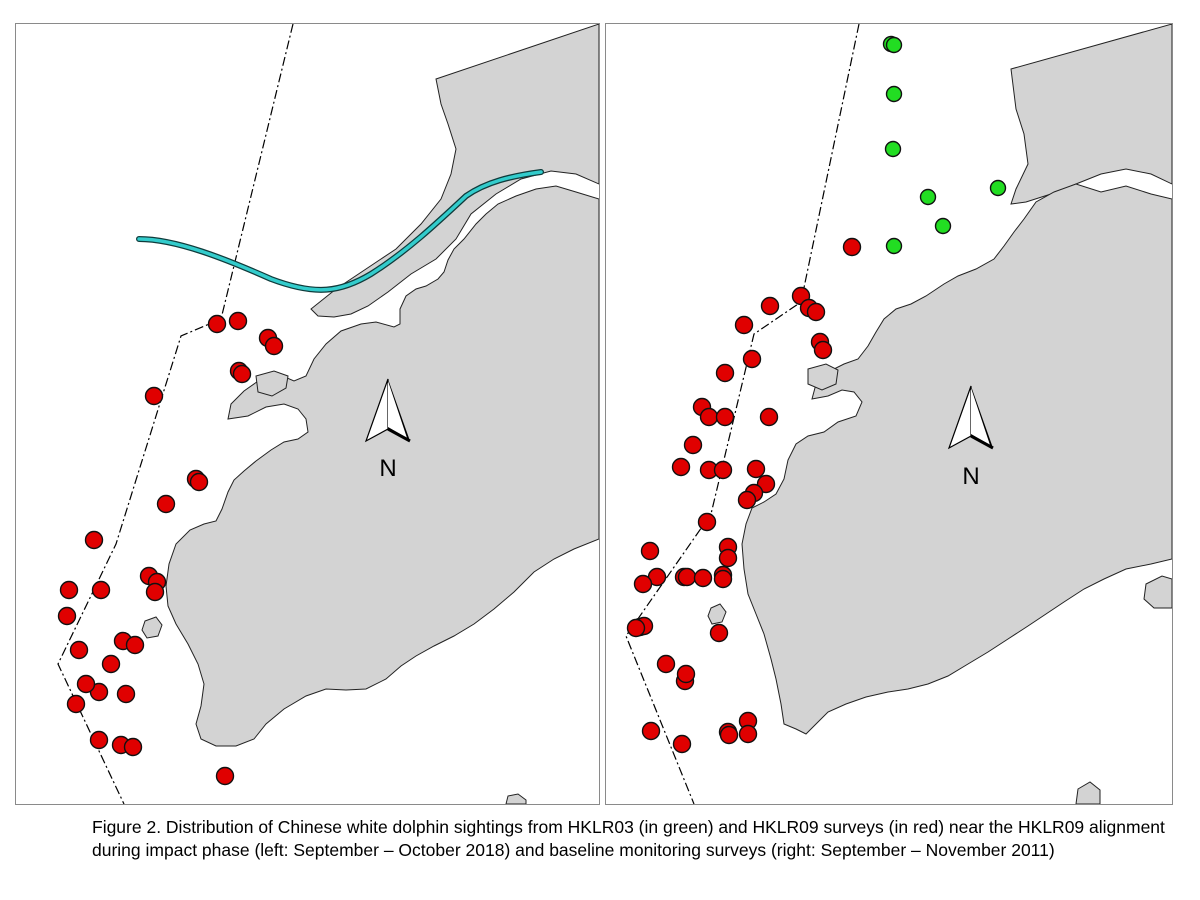  I want to click on islet-d, so click(1157, 592).